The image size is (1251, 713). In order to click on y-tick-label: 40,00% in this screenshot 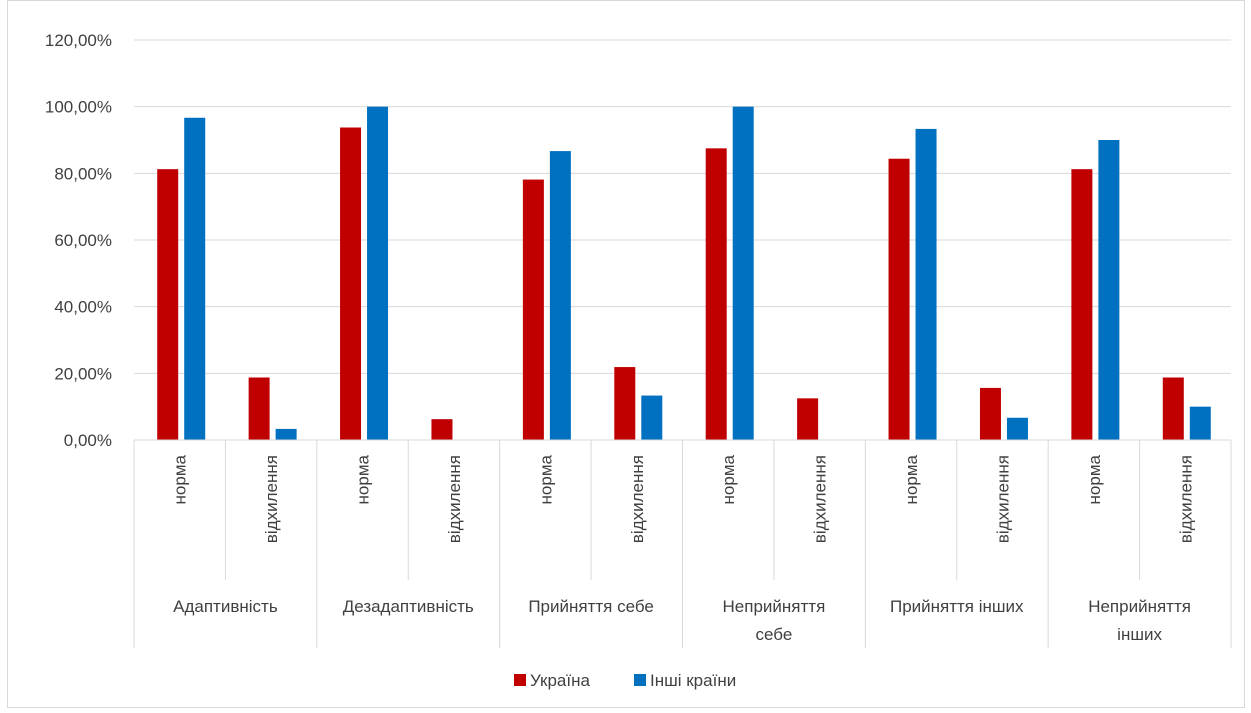, I will do `click(83, 307)`.